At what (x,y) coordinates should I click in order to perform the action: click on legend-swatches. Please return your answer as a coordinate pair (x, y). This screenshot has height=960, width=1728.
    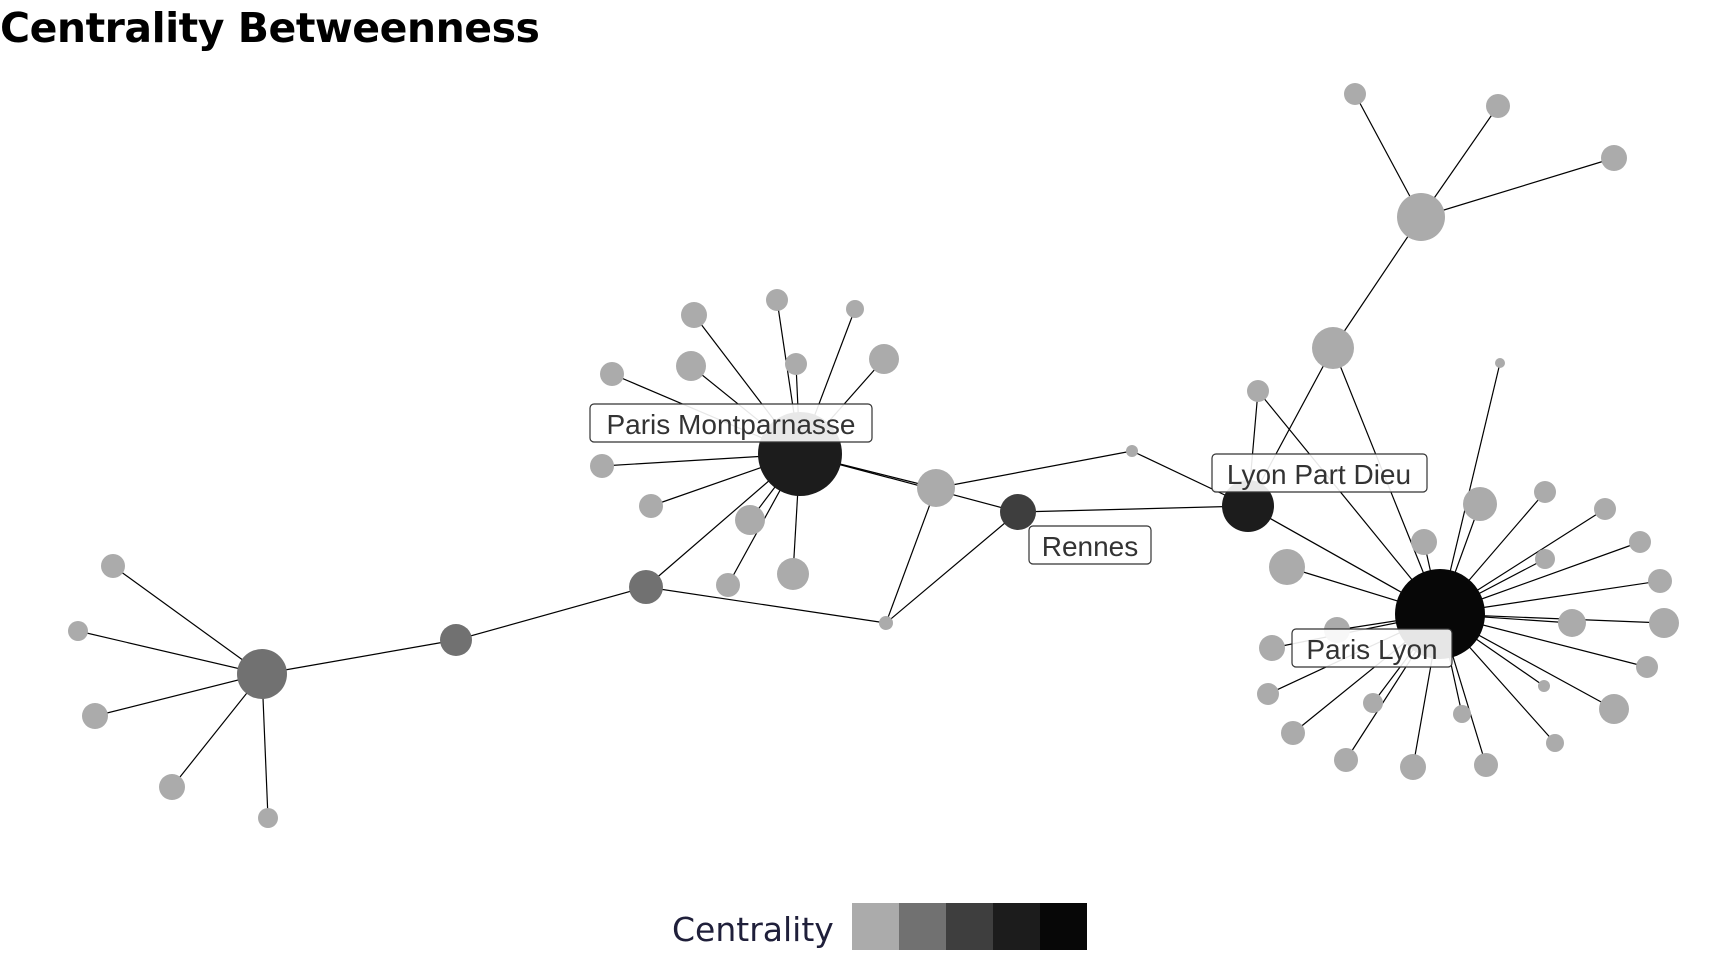
    Looking at the image, I should click on (969, 926).